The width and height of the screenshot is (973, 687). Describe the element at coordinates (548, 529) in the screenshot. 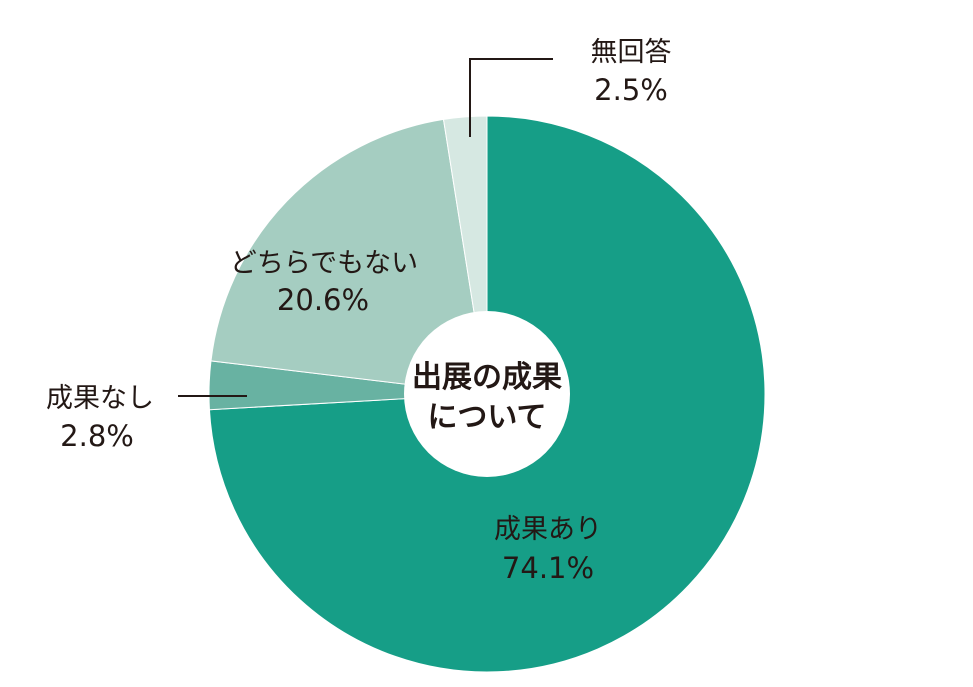

I see `slice-label-result-yes: 成果あり` at that location.